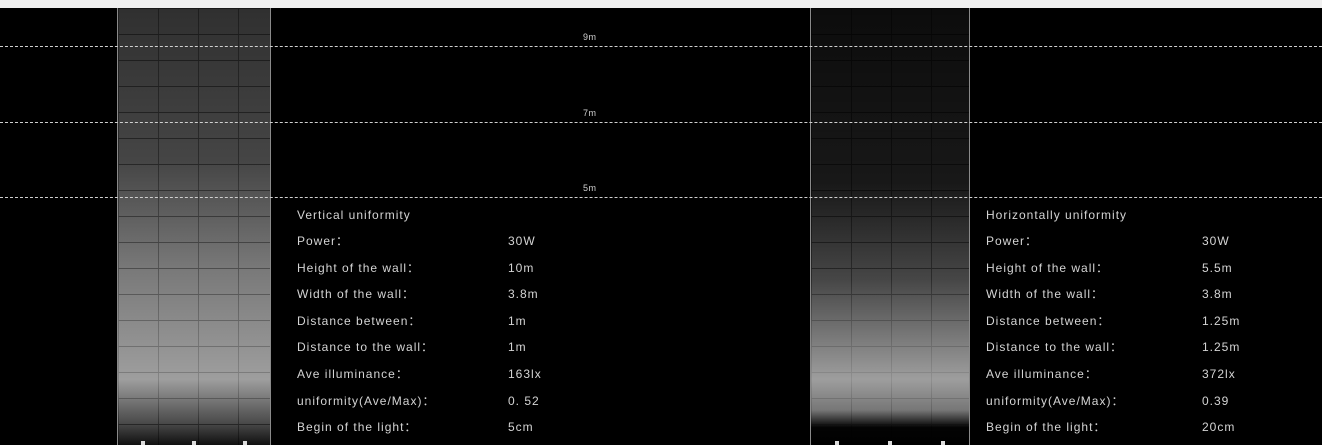 The height and width of the screenshot is (445, 1322). Describe the element at coordinates (419, 374) in the screenshot. I see `spec-row-ave-illuminance: Ave illuminance： 163lx` at that location.